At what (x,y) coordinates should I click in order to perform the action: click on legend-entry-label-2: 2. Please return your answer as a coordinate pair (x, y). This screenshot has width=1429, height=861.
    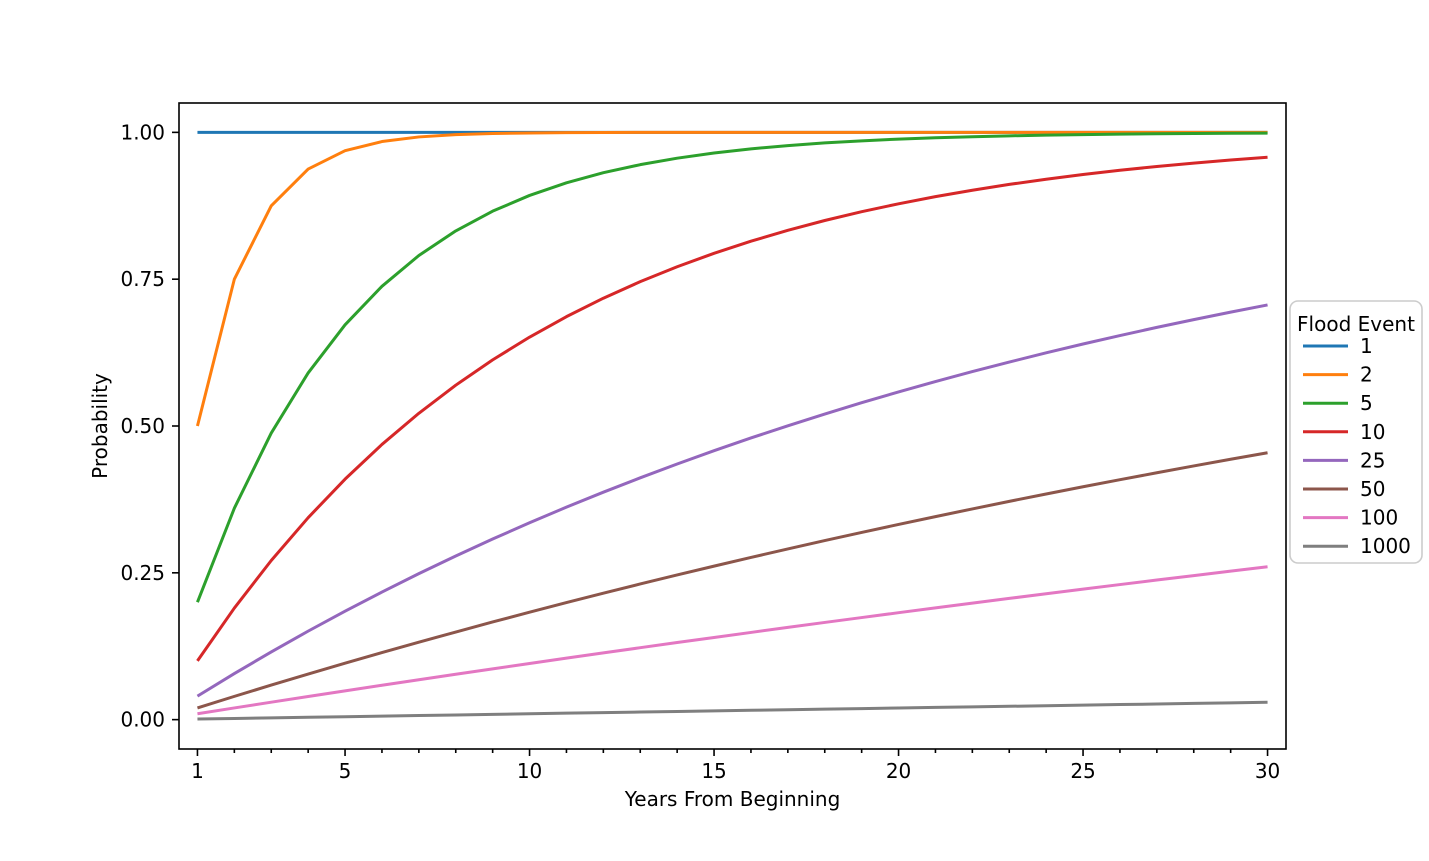
    Looking at the image, I should click on (1366, 375).